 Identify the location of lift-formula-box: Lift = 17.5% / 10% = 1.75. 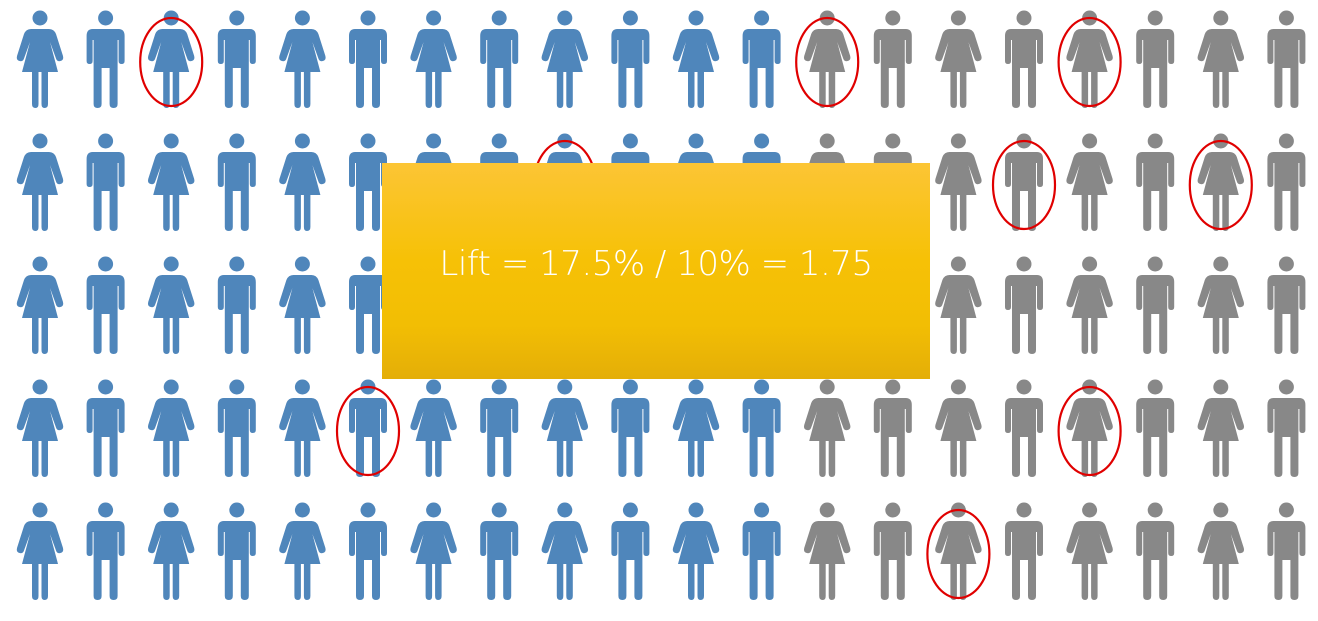
(656, 271).